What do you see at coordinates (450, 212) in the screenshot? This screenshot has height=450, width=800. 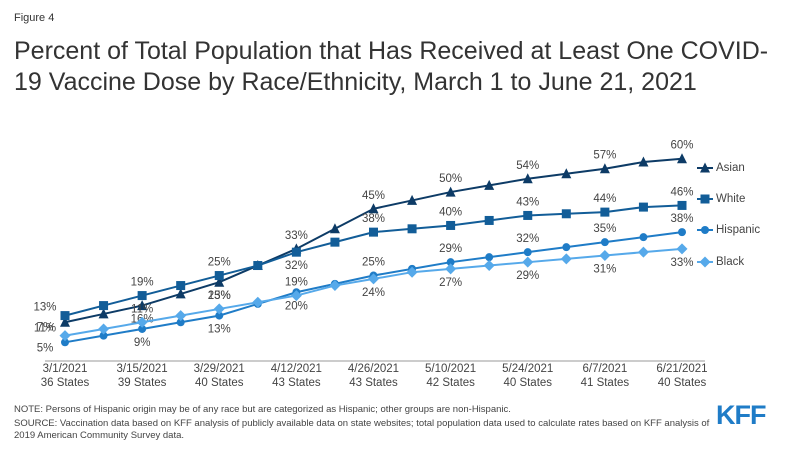 I see `data-label: 40%` at bounding box center [450, 212].